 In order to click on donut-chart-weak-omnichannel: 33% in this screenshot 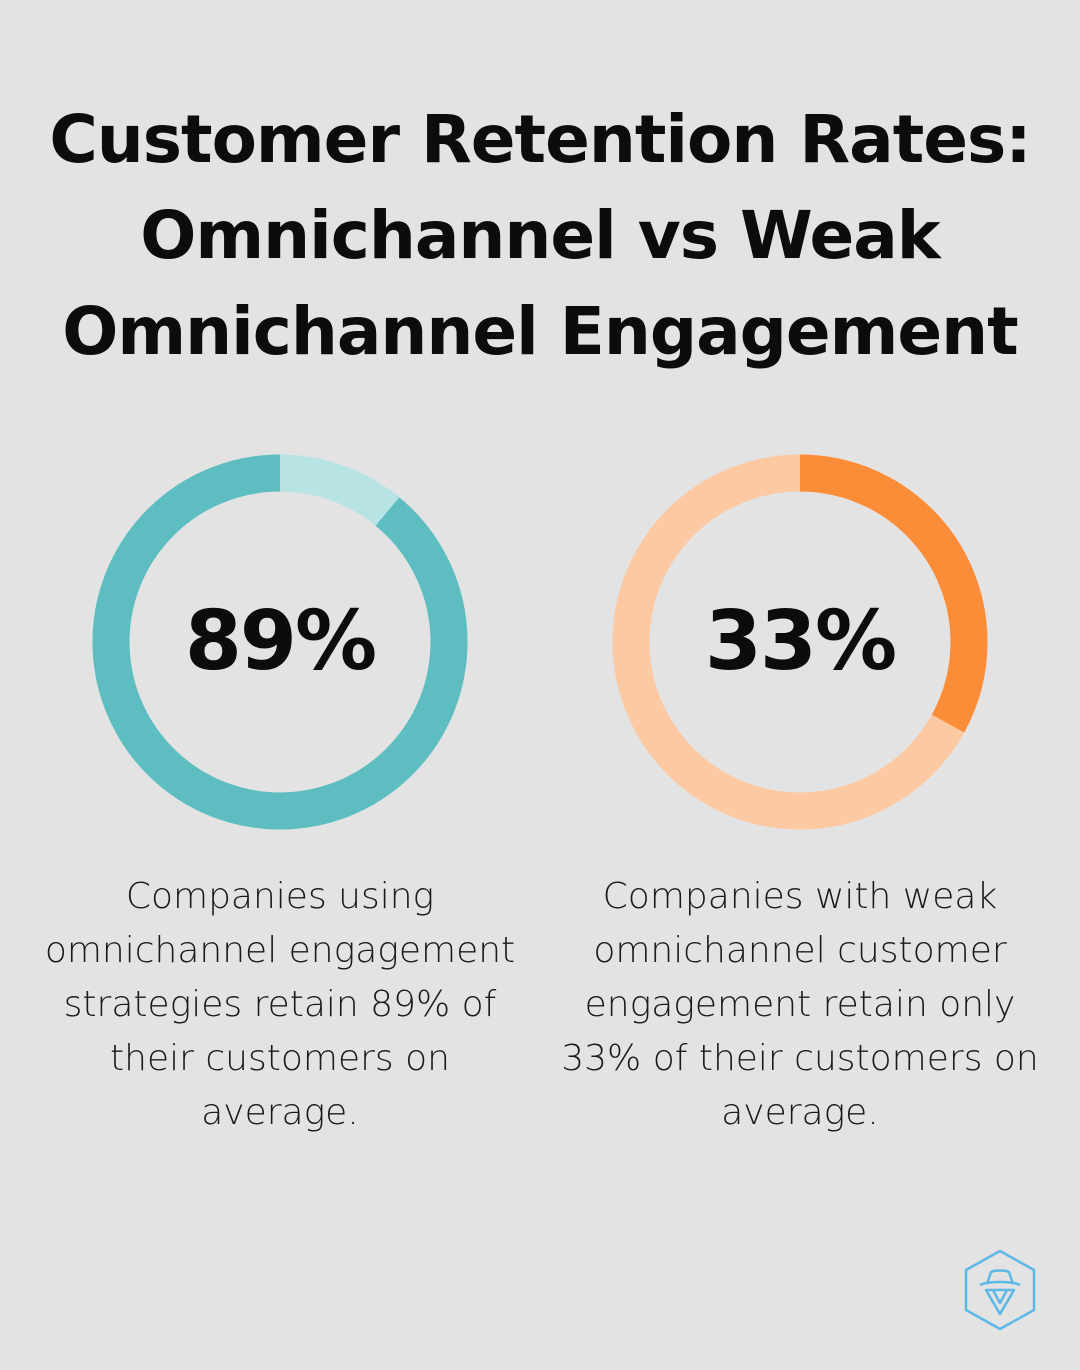, I will do `click(800, 642)`.